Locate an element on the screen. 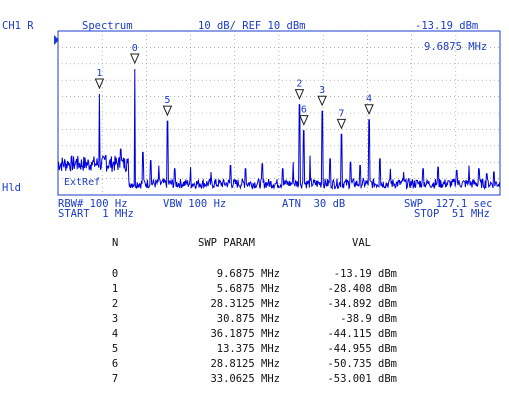 Image resolution: width=509 pixels, height=401 pixels. table-cell-val: -50.735 dBm is located at coordinates (362, 364).